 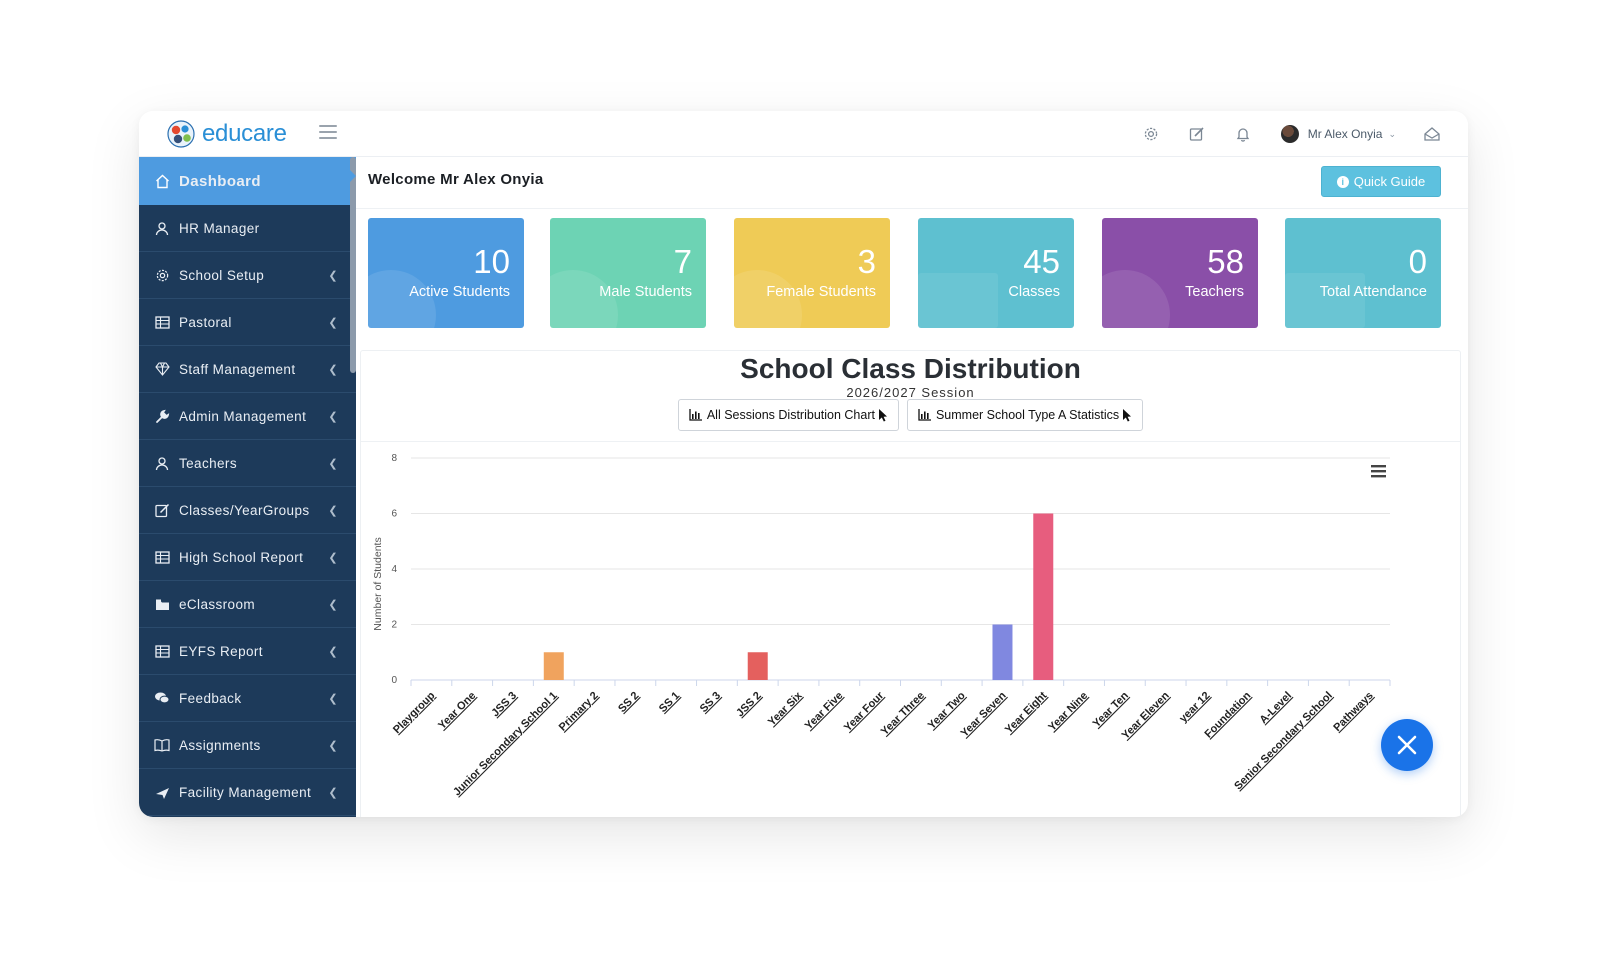 I want to click on sidebar-item-high-school-report: High School Report ❮, so click(x=247, y=557).